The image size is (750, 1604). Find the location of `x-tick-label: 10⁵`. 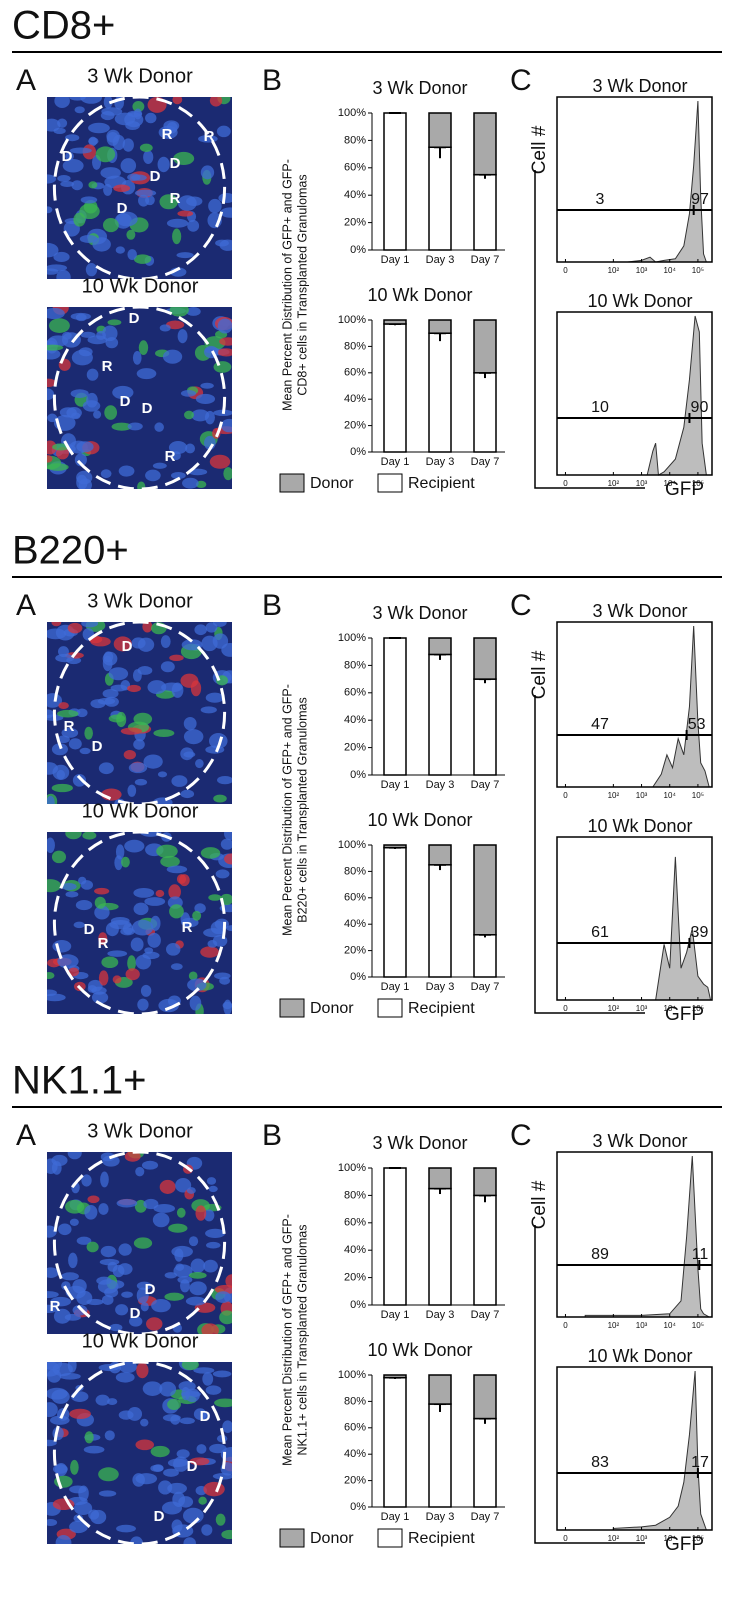

x-tick-label: 10⁵ is located at coordinates (698, 483).